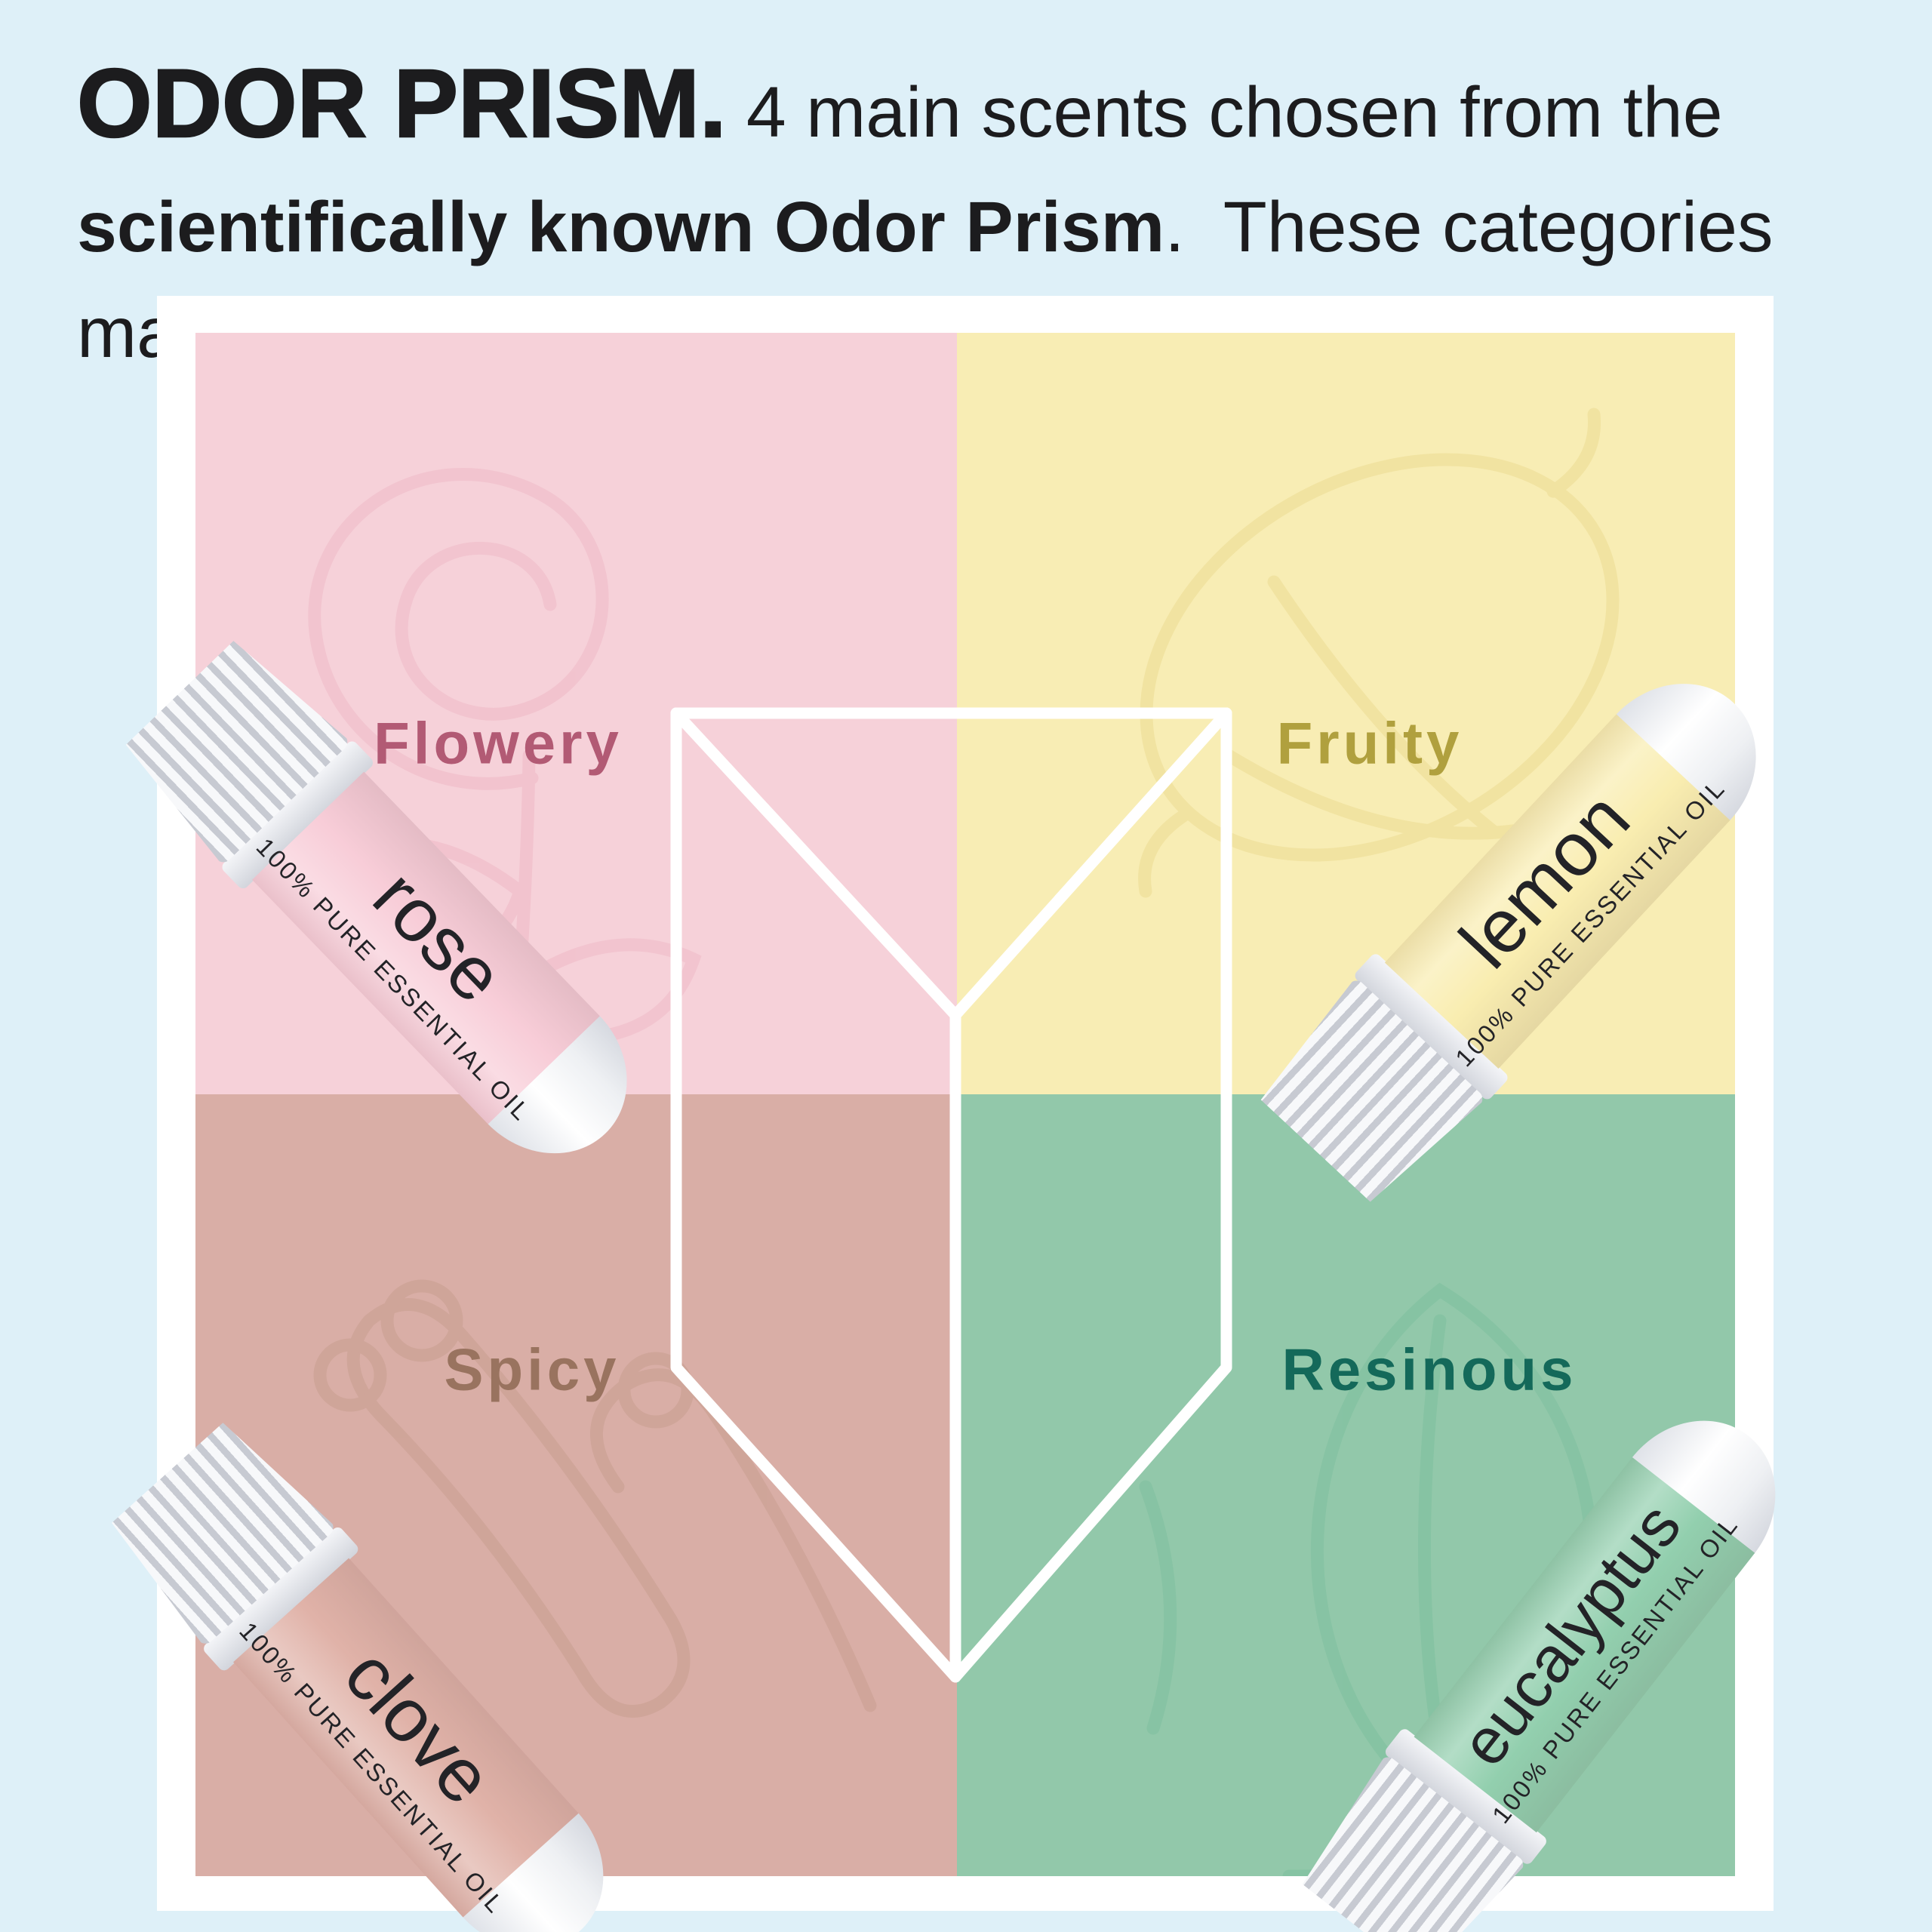 This screenshot has width=1932, height=1932. Describe the element at coordinates (1234, 112) in the screenshot. I see `headline-text-1: 4 main scents chosen from the` at that location.